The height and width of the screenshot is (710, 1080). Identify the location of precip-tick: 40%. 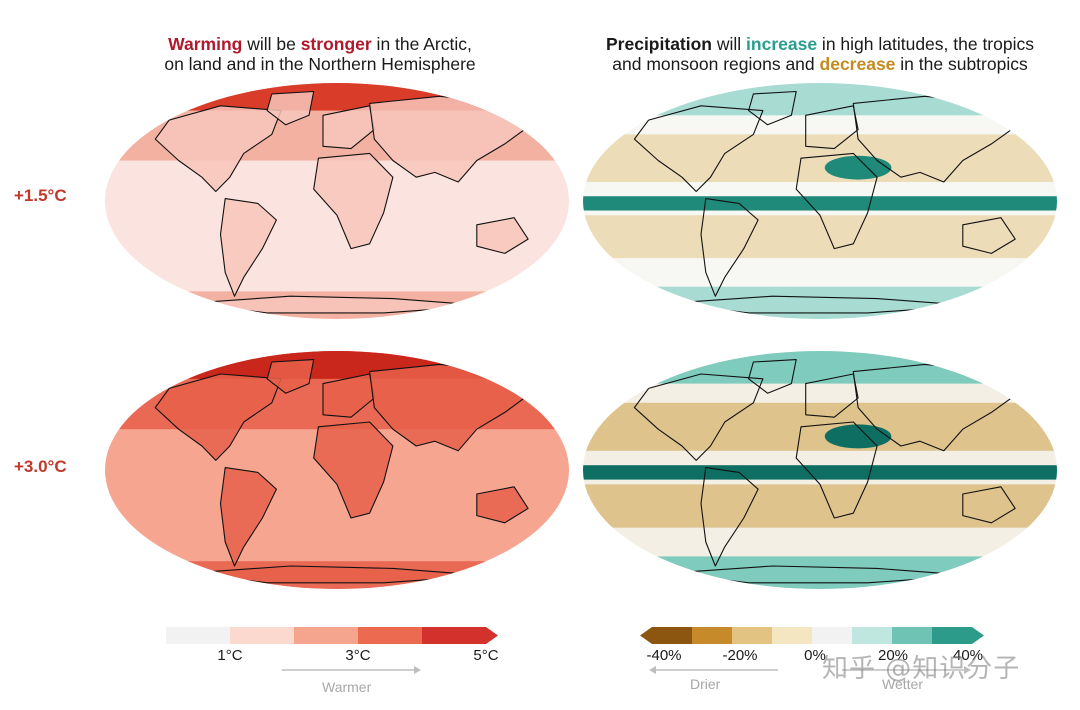
(968, 655).